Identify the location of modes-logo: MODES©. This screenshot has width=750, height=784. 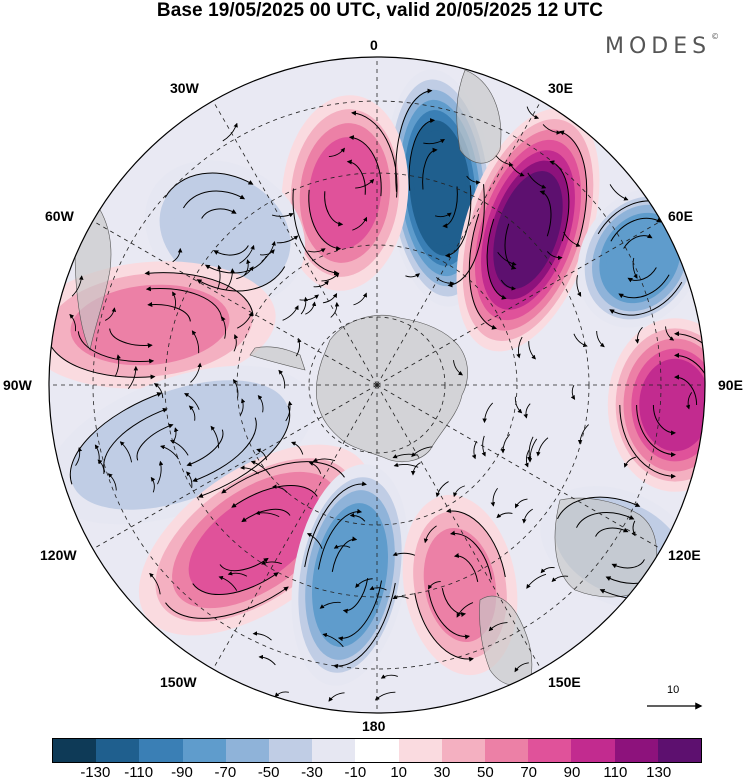
(662, 45).